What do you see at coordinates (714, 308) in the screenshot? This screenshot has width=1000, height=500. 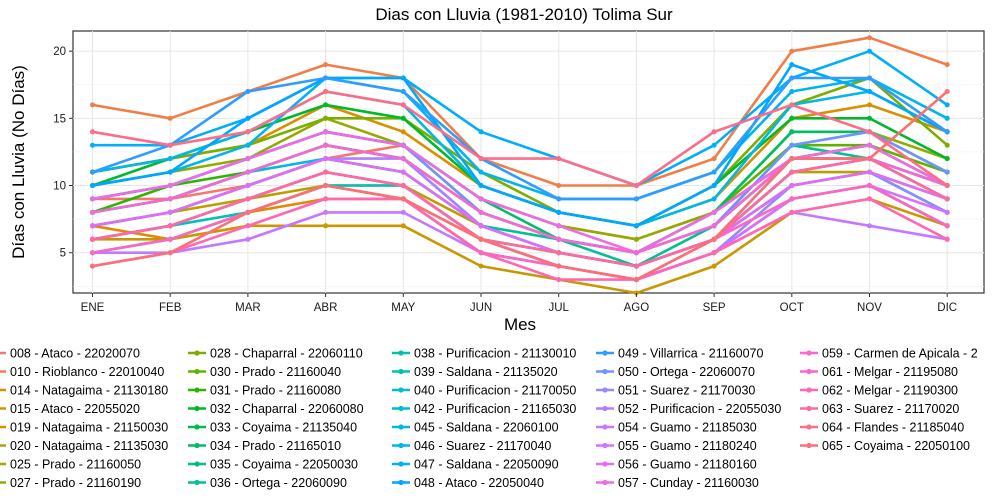 I see `x-tick-label: SEP` at bounding box center [714, 308].